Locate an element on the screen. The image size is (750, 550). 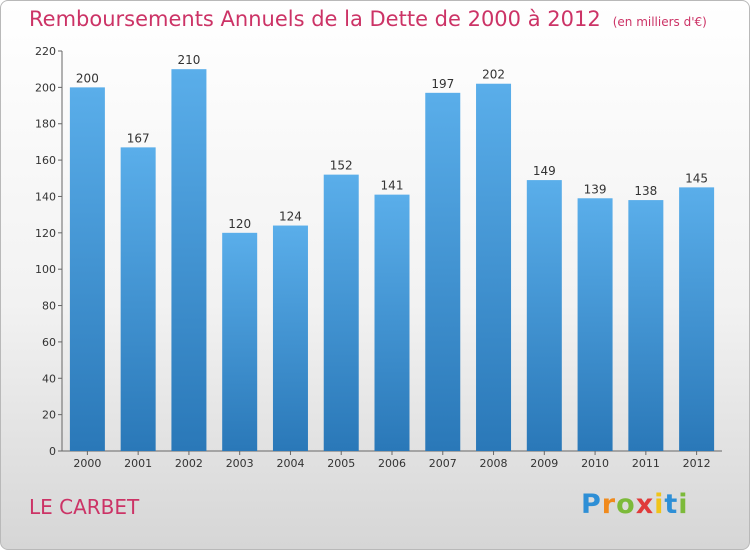
y-tick-label: 20 is located at coordinates (49, 415).